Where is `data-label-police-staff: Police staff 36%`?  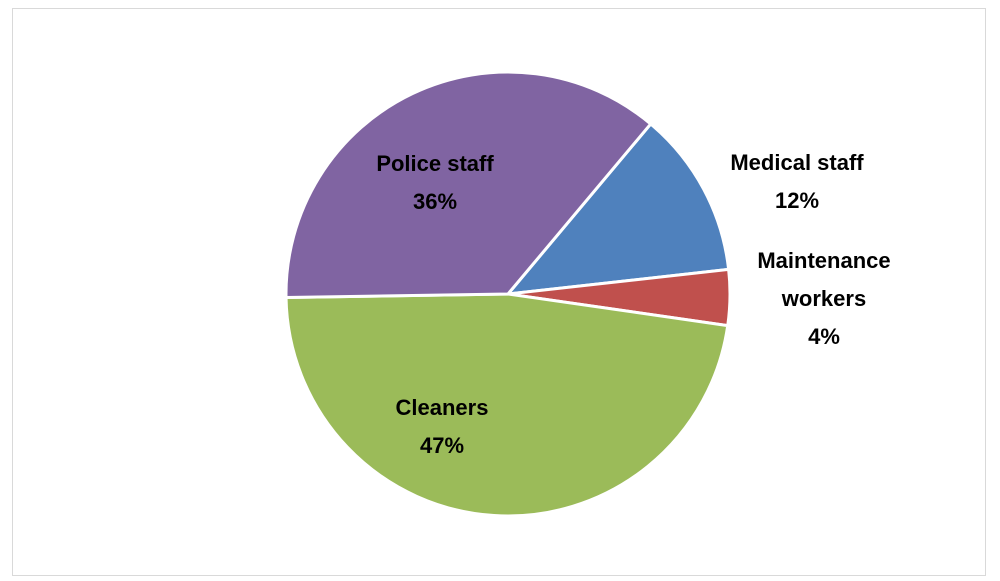
data-label-police-staff: Police staff 36% is located at coordinates (435, 182).